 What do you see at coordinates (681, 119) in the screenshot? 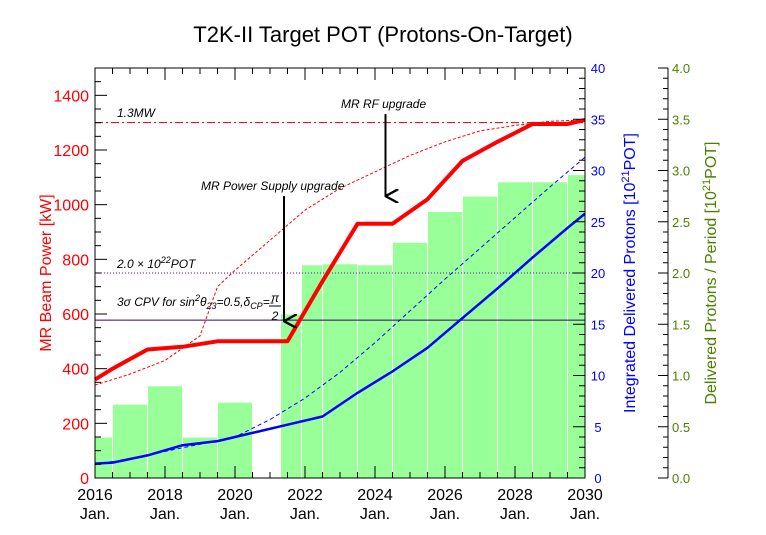
I see `right2-tick-label: 3.5` at bounding box center [681, 119].